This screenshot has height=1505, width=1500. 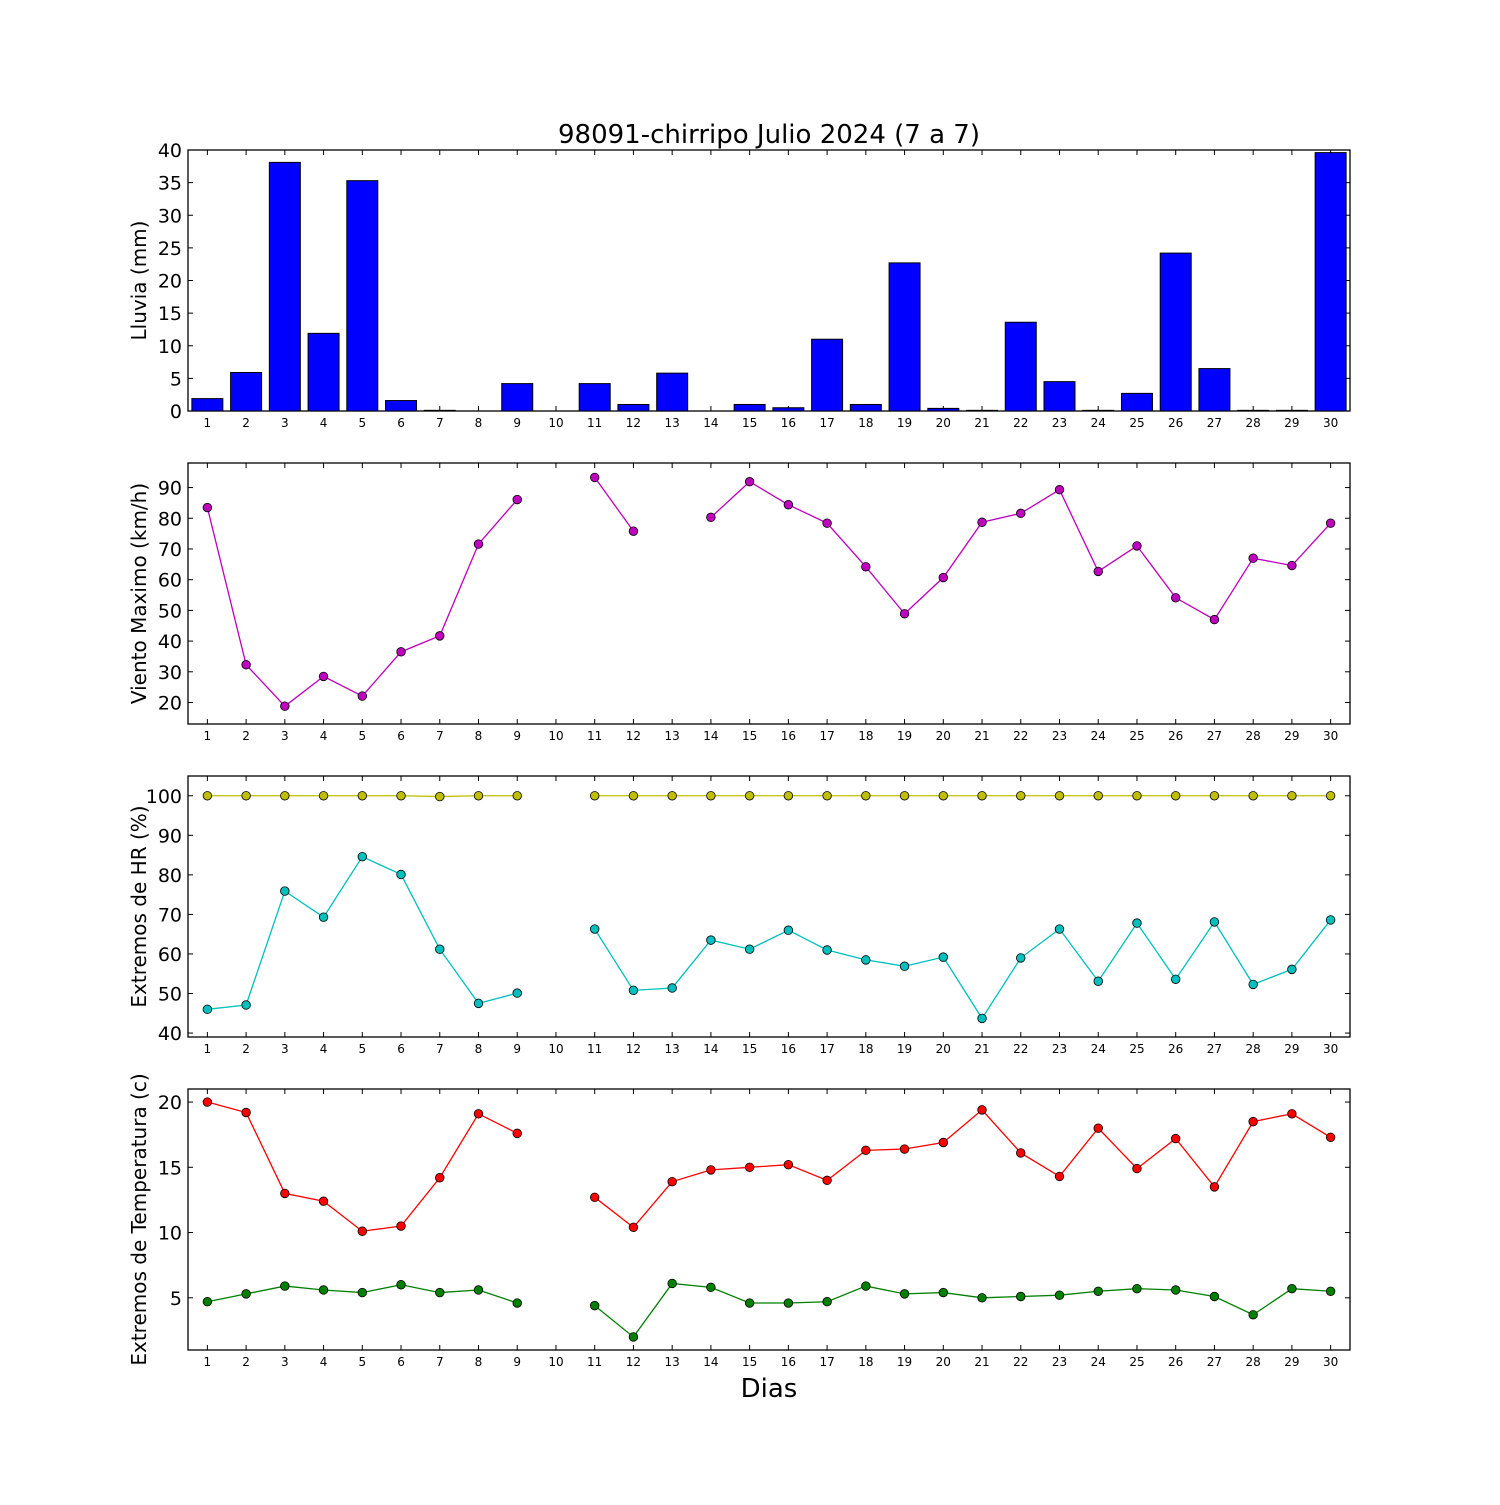 I want to click on y-tick-label: 90, so click(x=170, y=489).